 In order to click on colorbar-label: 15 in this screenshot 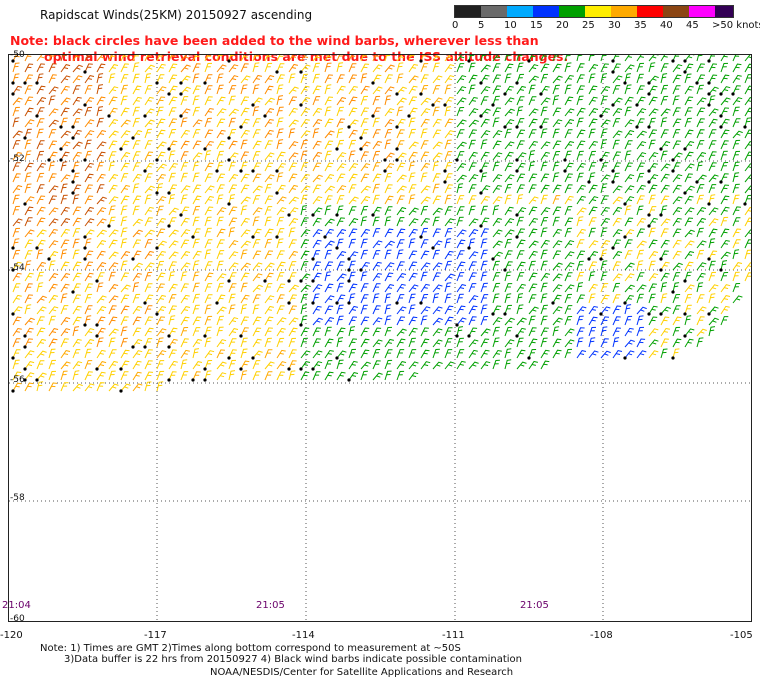, I will do `click(536, 25)`.